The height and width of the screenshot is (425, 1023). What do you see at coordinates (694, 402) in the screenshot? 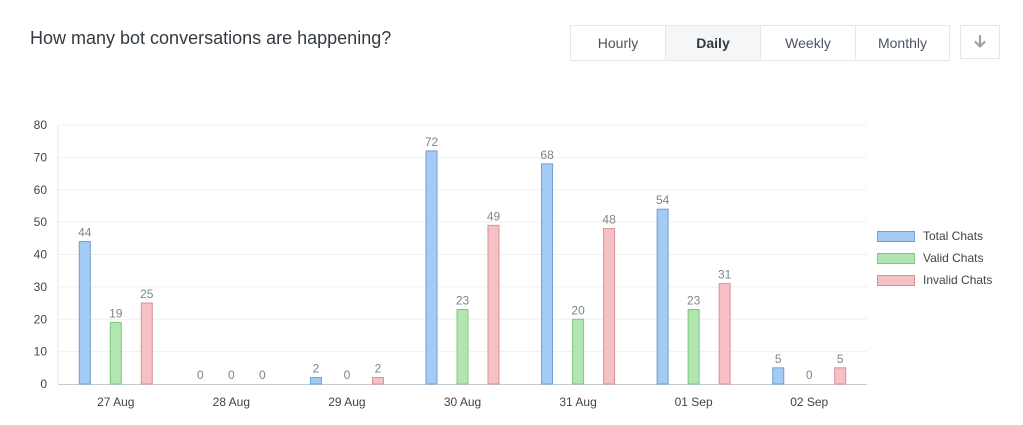
I see `x-tick-label: 01 Sep` at bounding box center [694, 402].